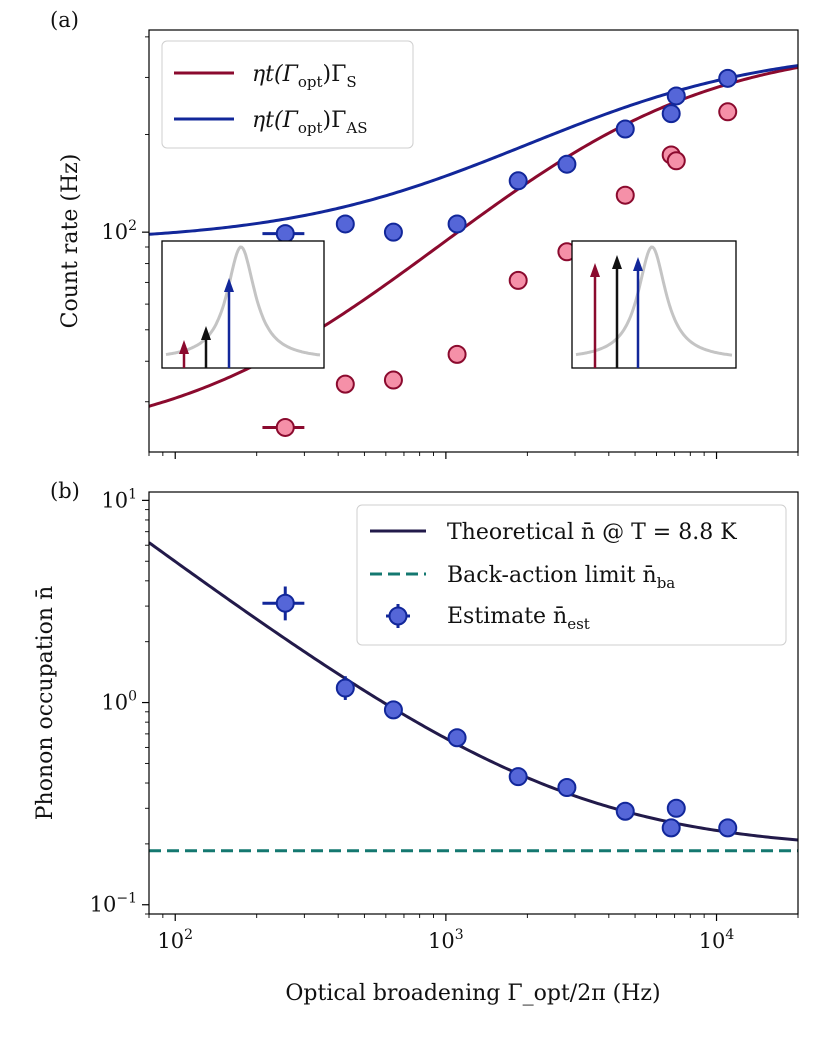 Image resolution: width=830 pixels, height=1038 pixels. What do you see at coordinates (500, 712) in the screenshot?
I see `panel-b-data-points` at bounding box center [500, 712].